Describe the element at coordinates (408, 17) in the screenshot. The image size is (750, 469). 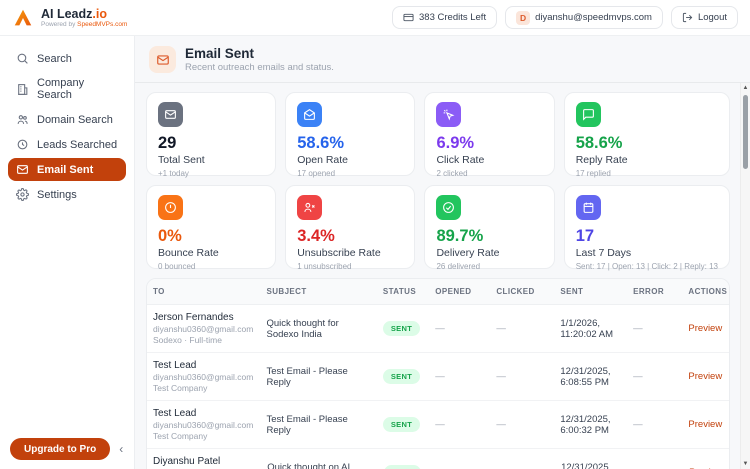
I see `credit-card-icon` at that location.